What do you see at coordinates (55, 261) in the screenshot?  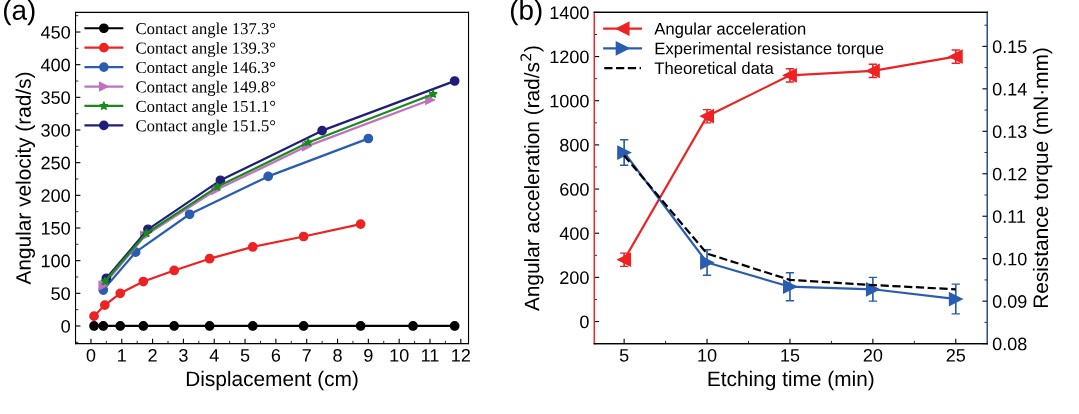 I see `y-tick-label: 100` at bounding box center [55, 261].